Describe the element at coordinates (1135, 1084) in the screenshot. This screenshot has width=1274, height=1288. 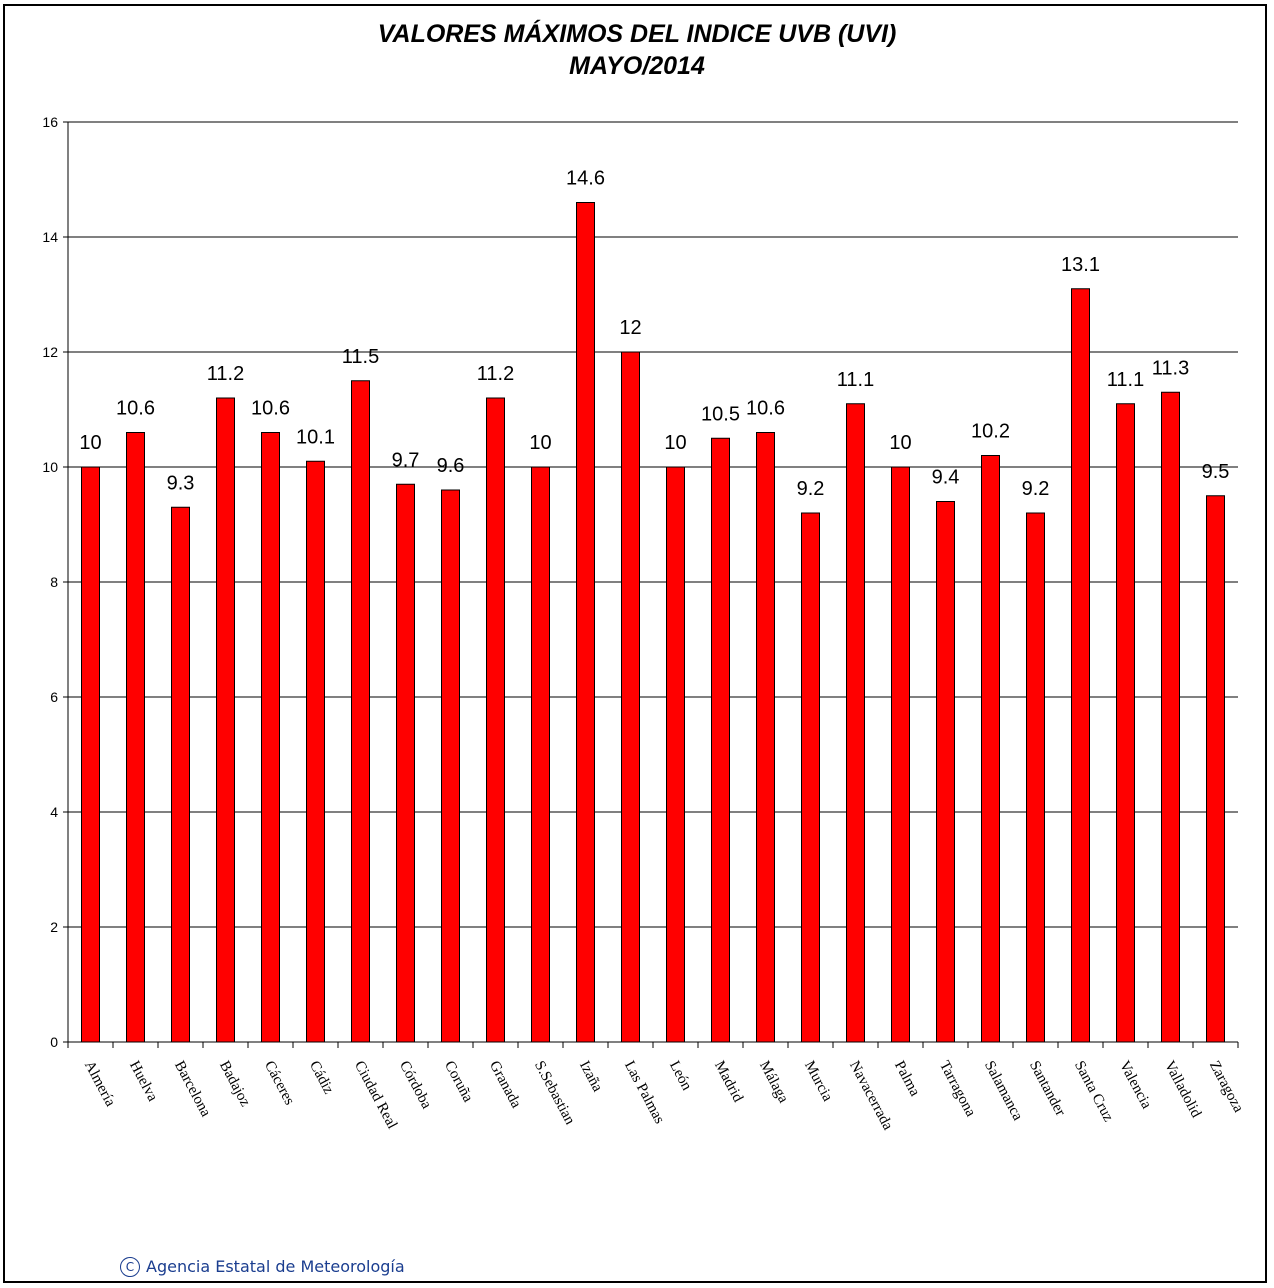
I see `x-tick-label: Valencia` at that location.